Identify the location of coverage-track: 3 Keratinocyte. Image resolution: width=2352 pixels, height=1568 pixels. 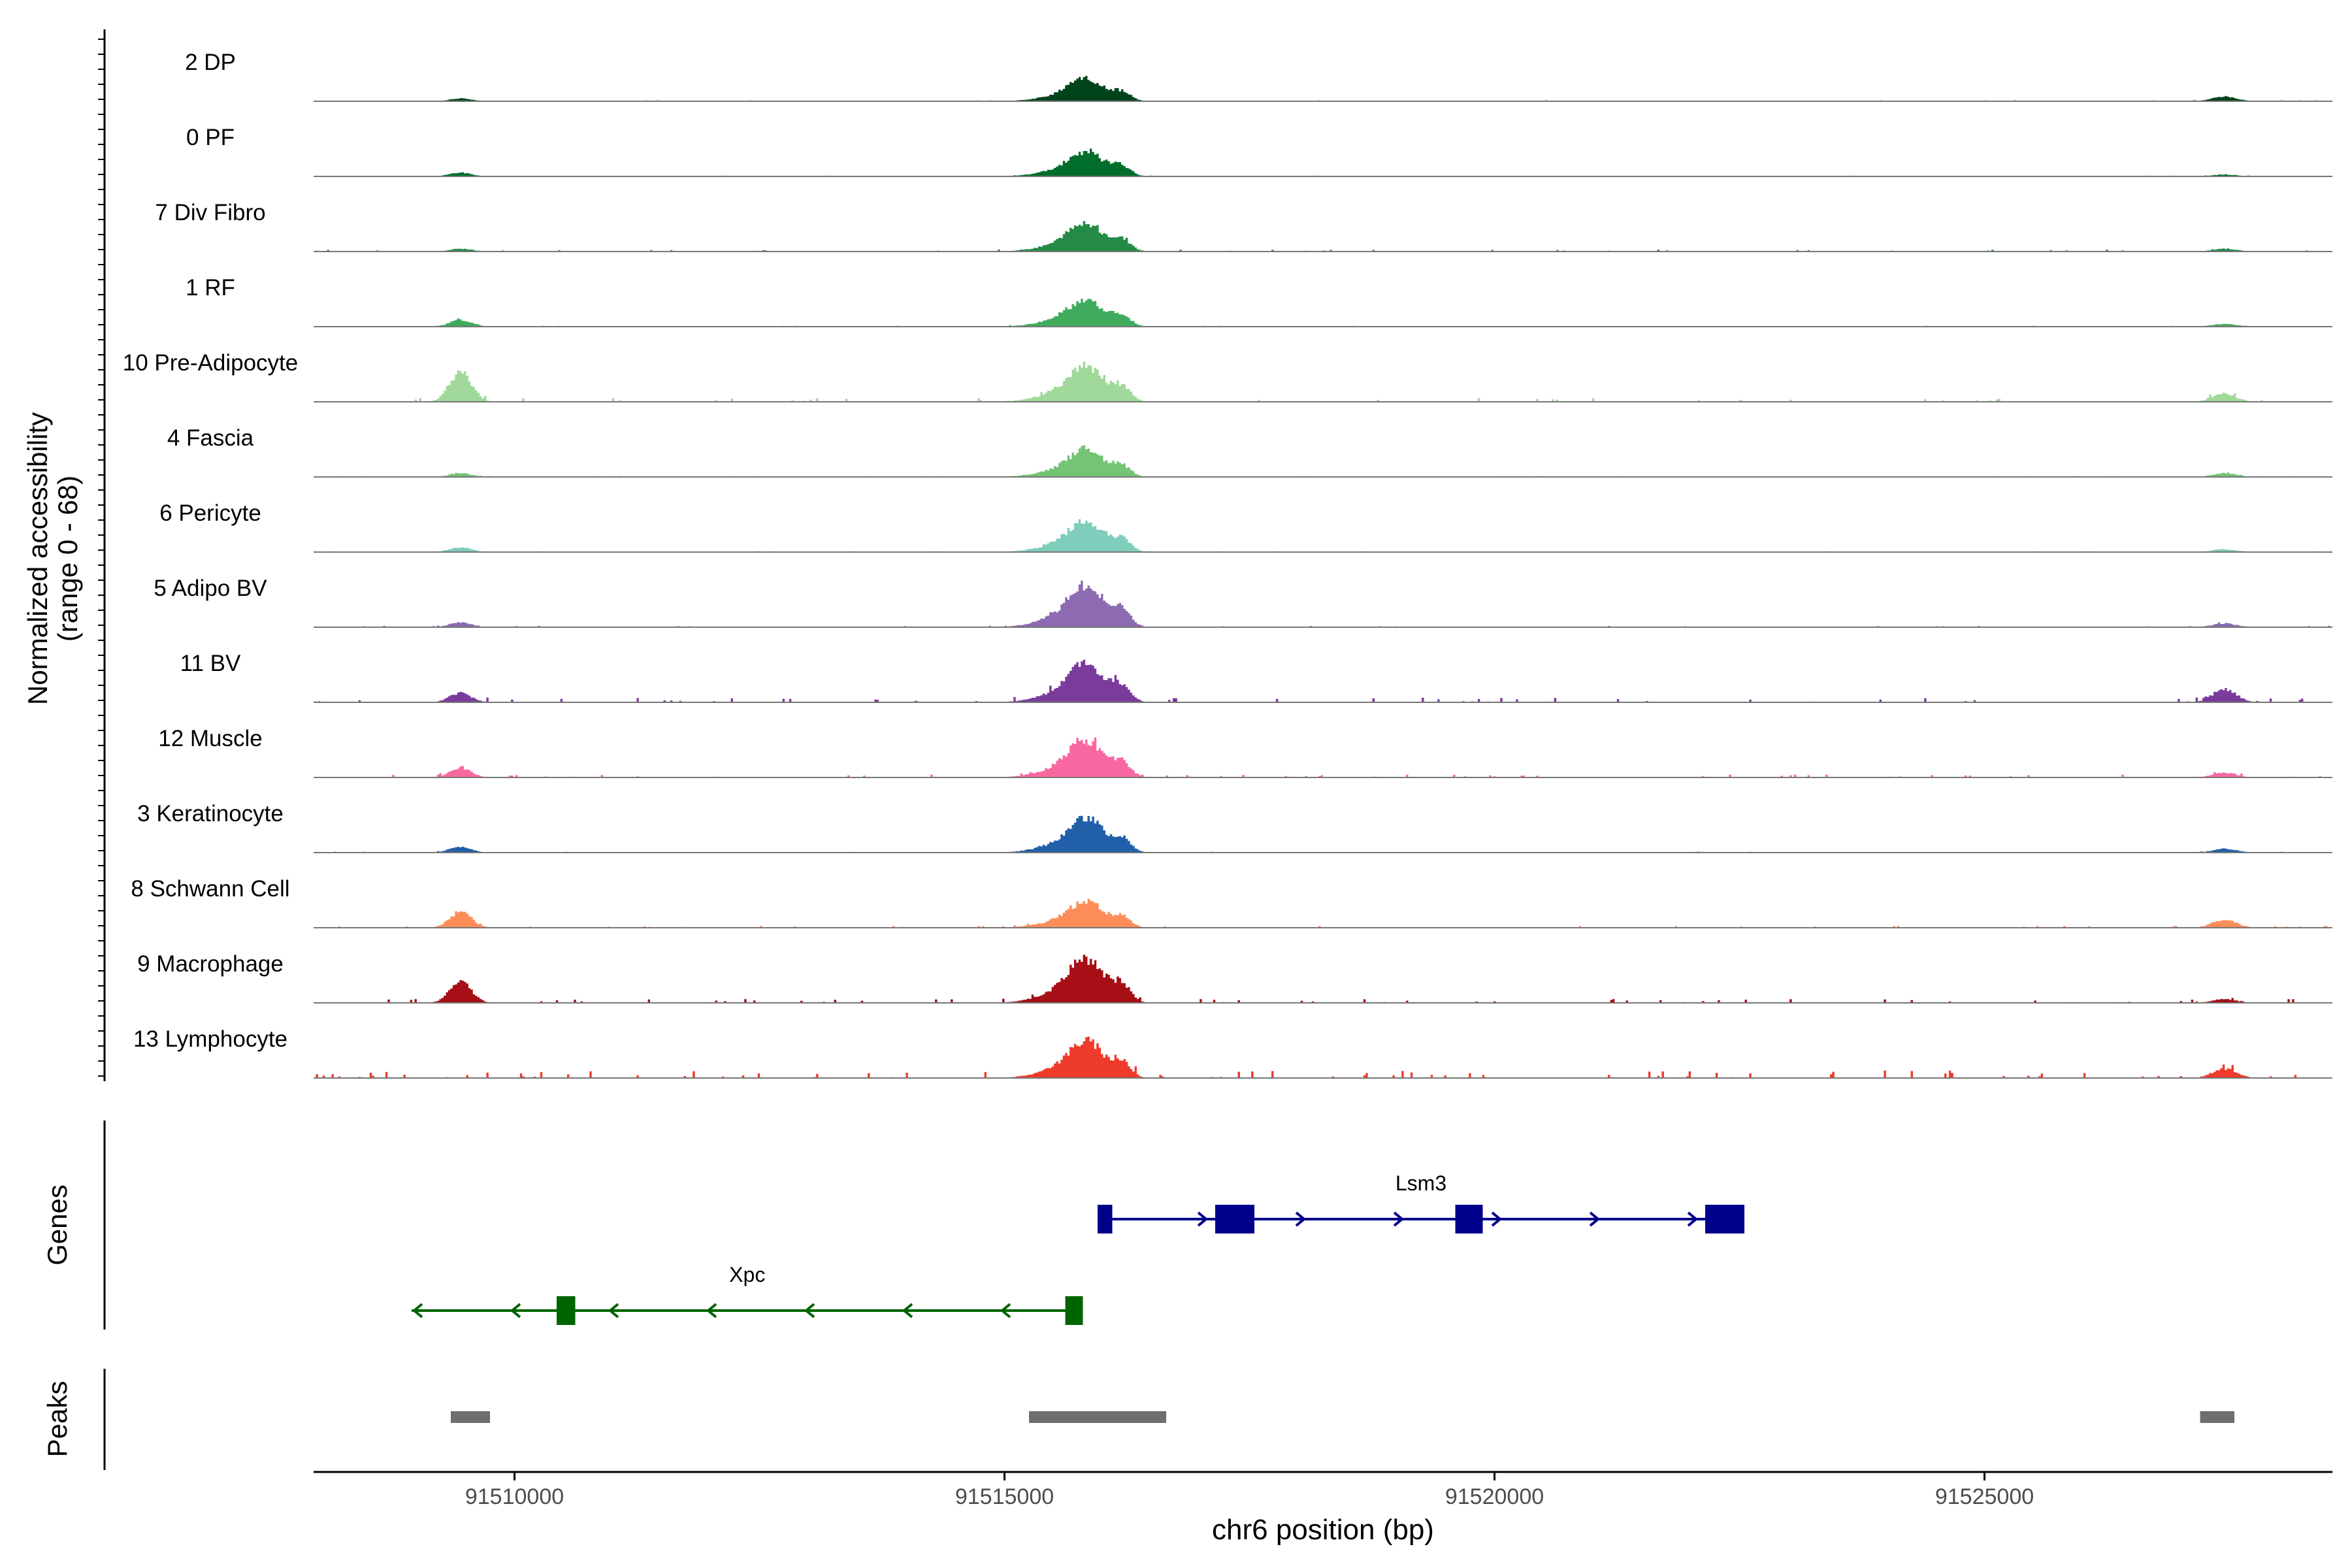
(1234, 827).